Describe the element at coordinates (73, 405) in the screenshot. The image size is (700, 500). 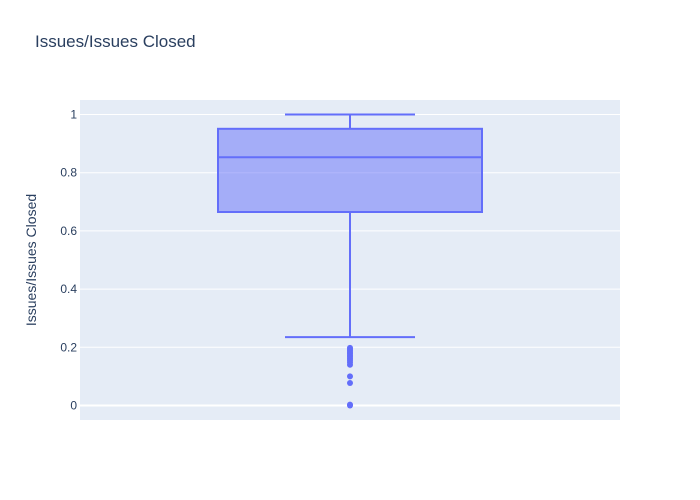
I see `y-tick-label: 0` at that location.